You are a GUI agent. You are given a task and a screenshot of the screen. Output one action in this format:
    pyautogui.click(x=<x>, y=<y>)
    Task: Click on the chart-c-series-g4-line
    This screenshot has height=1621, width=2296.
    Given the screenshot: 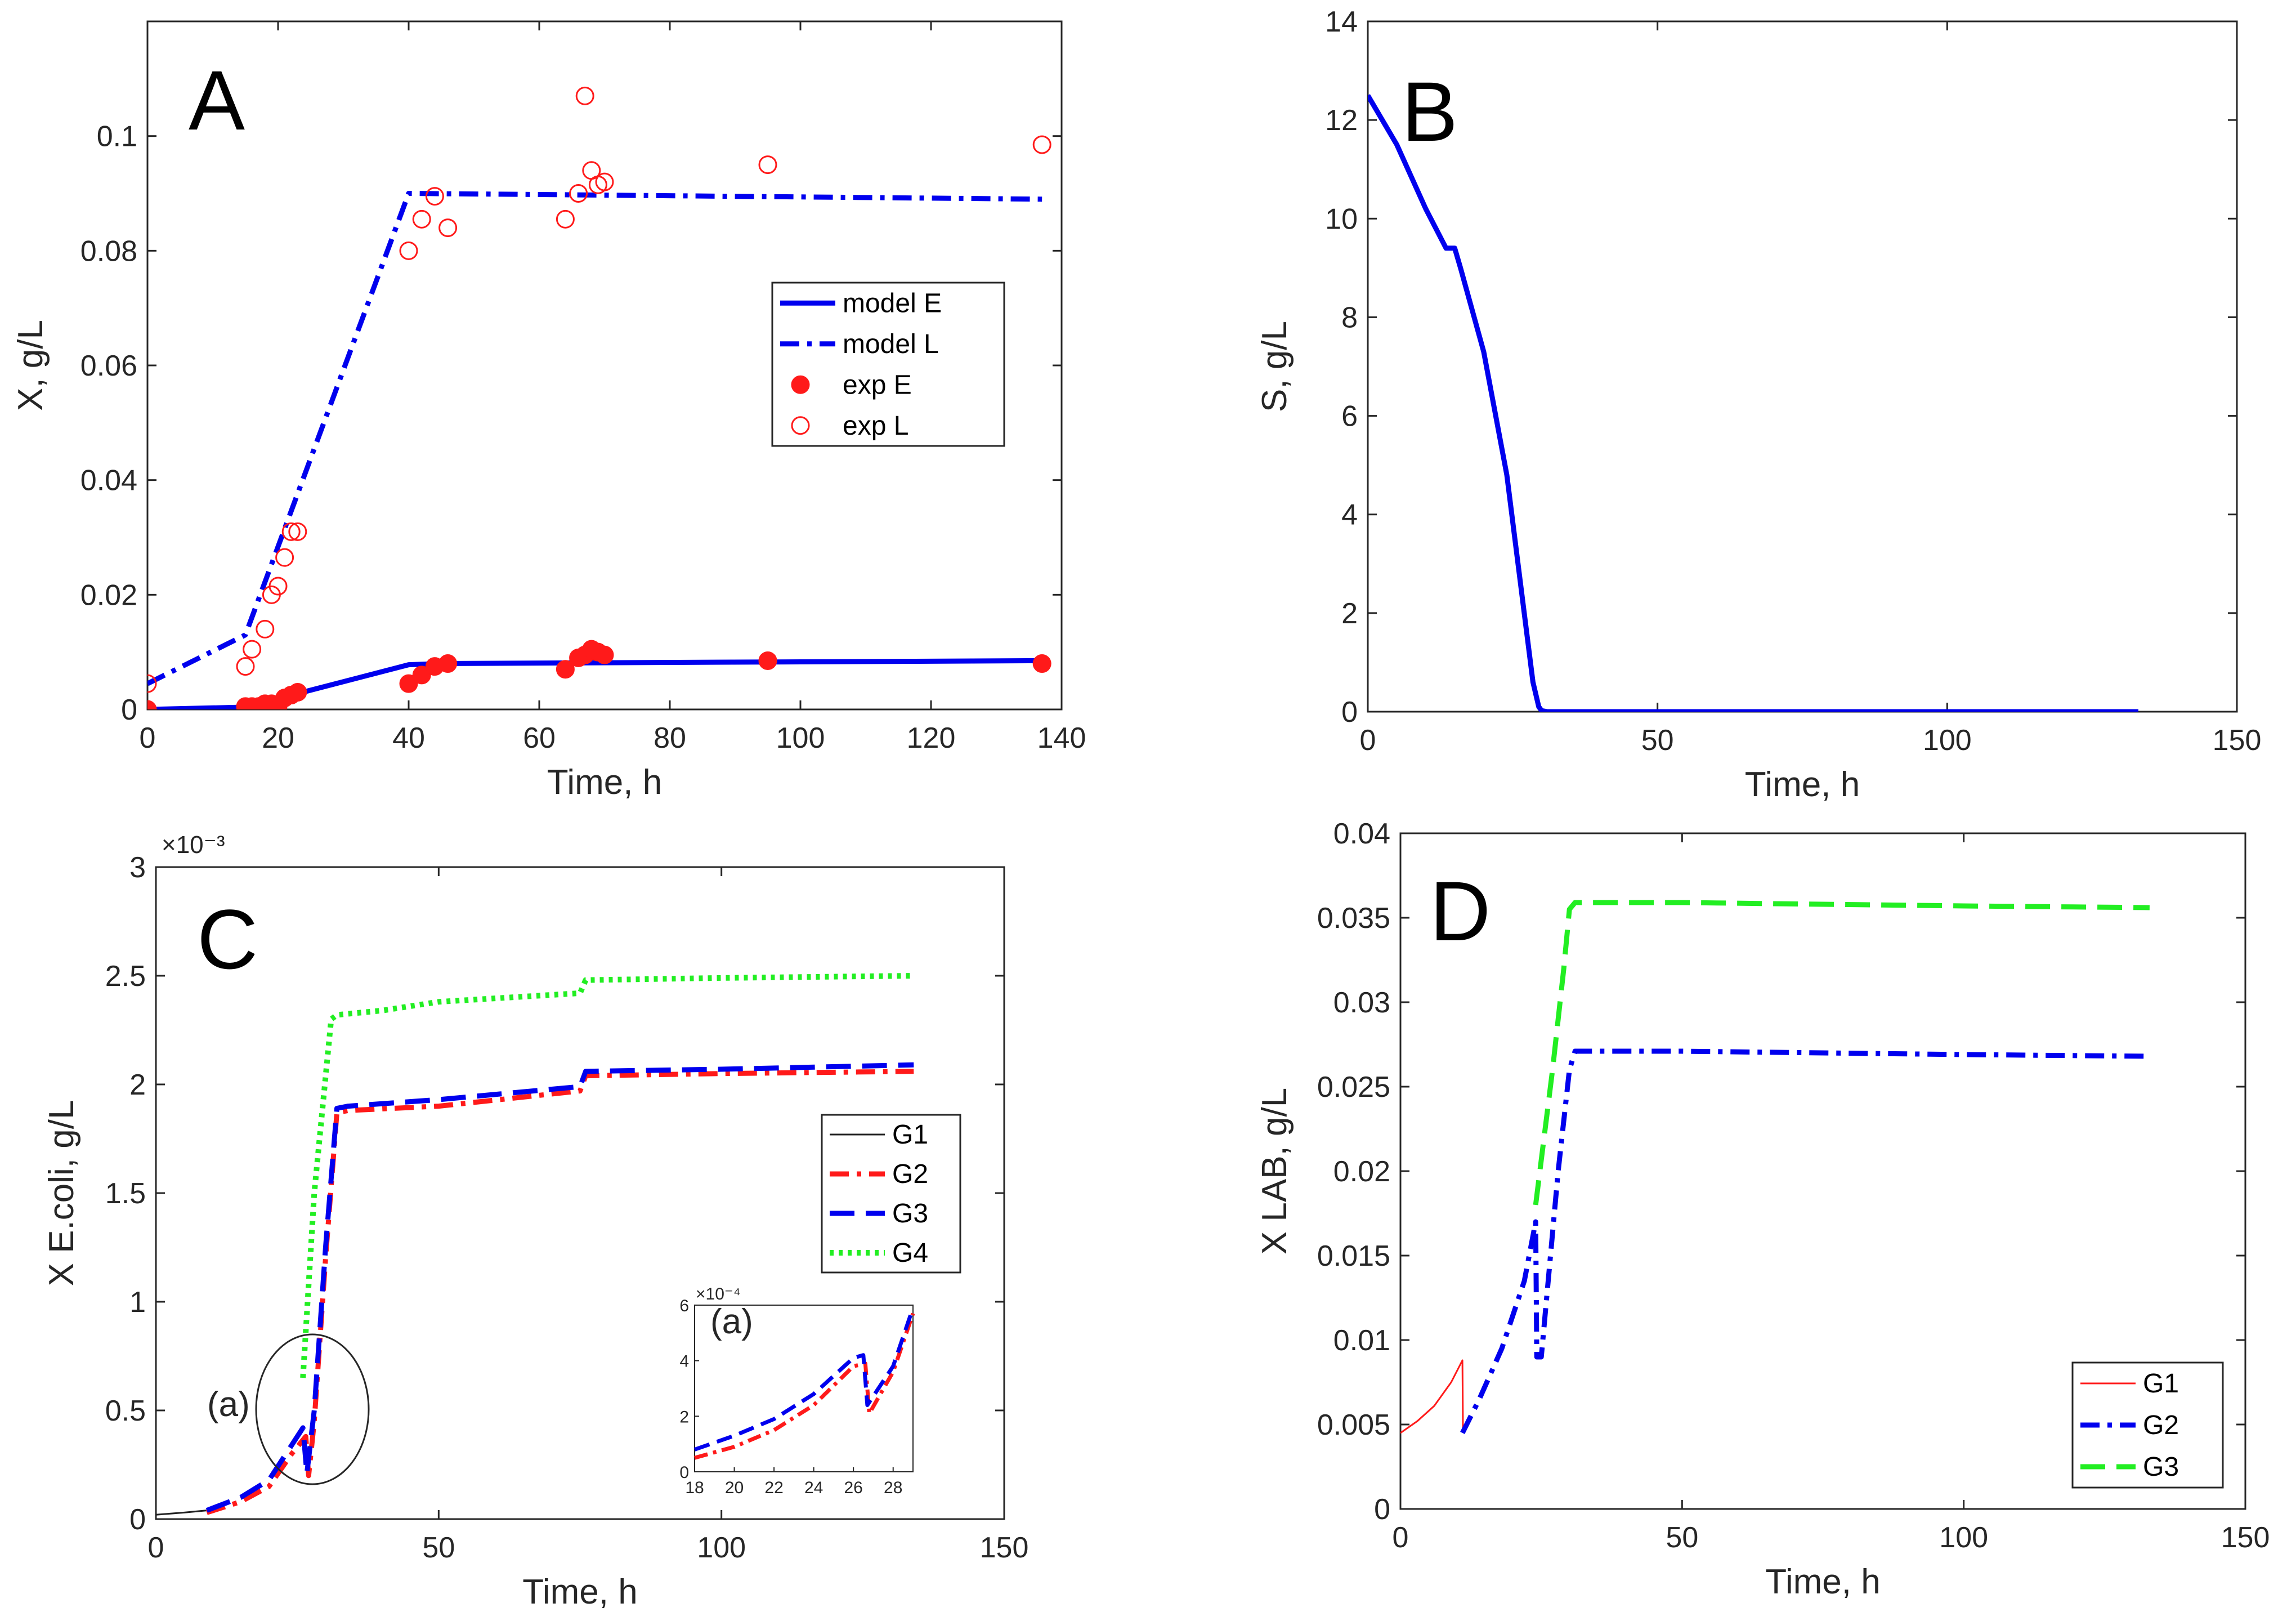 What is the action you would take?
    pyautogui.click(x=607, y=1175)
    